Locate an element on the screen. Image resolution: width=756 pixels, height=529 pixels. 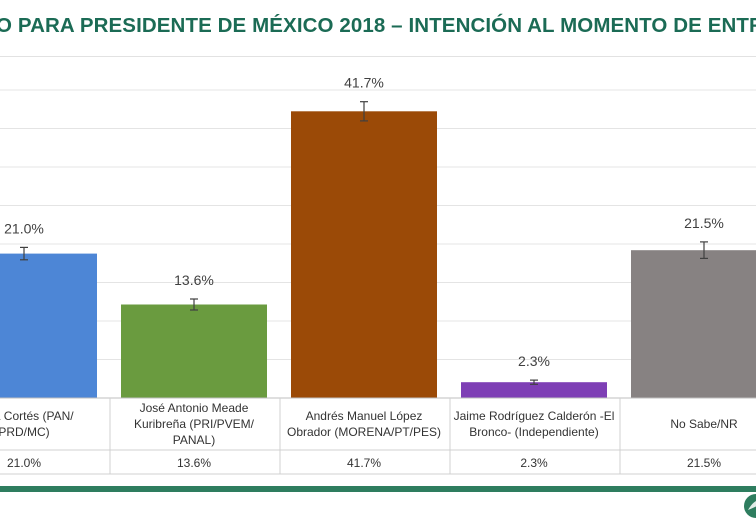
table-value: 2.3% is located at coordinates (534, 463).